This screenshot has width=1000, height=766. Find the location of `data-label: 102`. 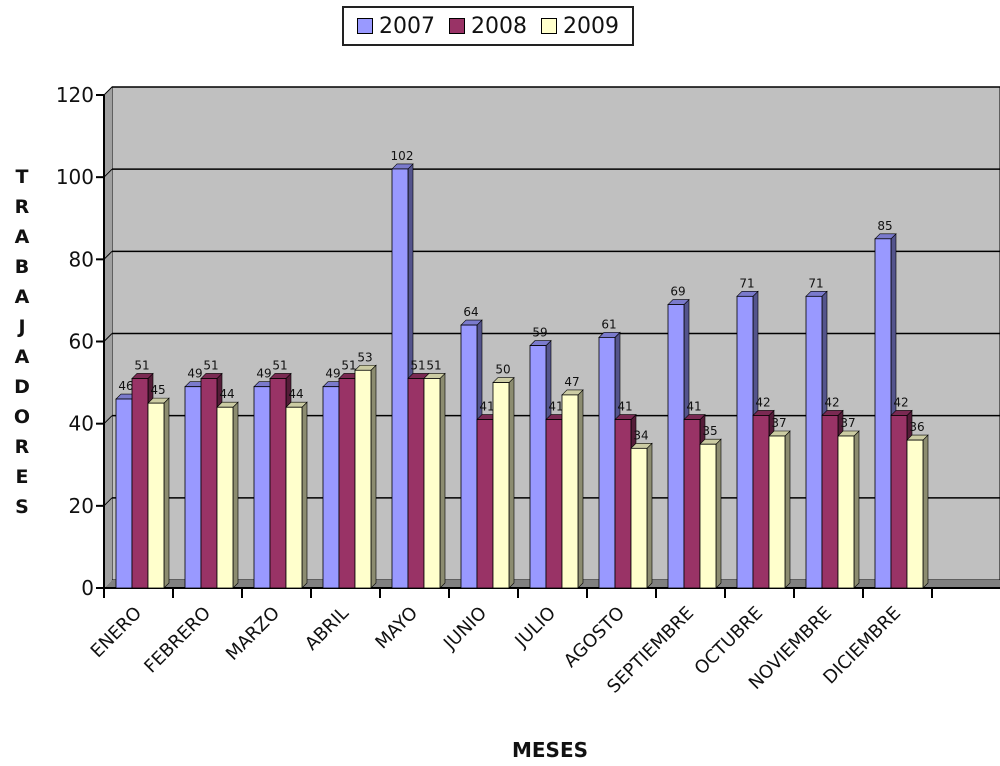

data-label: 102 is located at coordinates (402, 156).